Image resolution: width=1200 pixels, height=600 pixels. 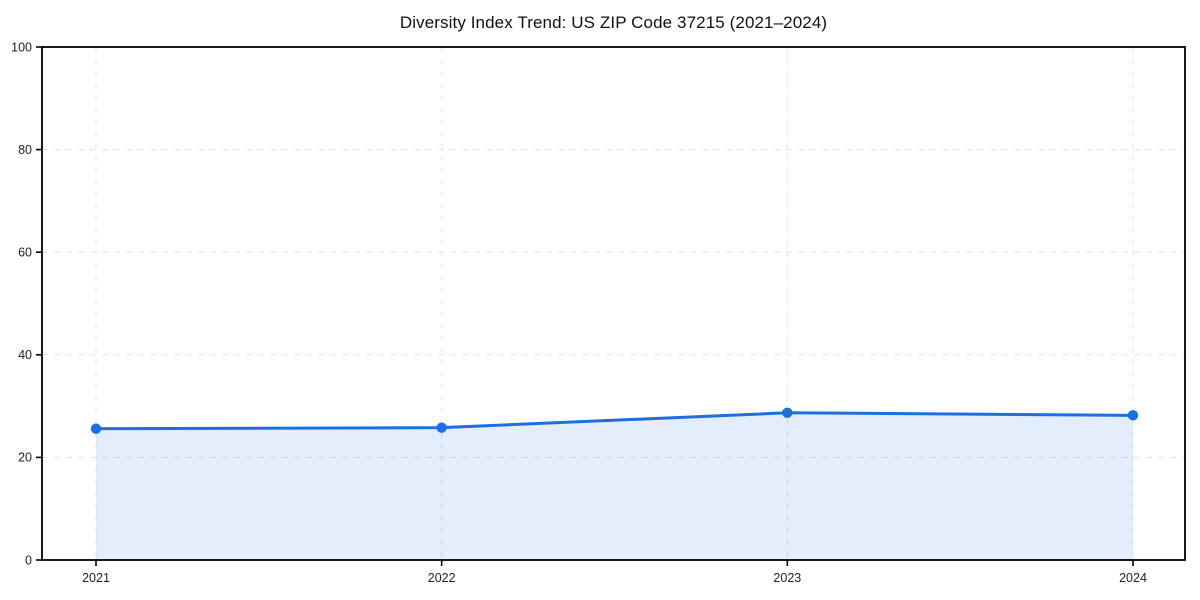 What do you see at coordinates (96, 578) in the screenshot?
I see `x-tick-label: 2021` at bounding box center [96, 578].